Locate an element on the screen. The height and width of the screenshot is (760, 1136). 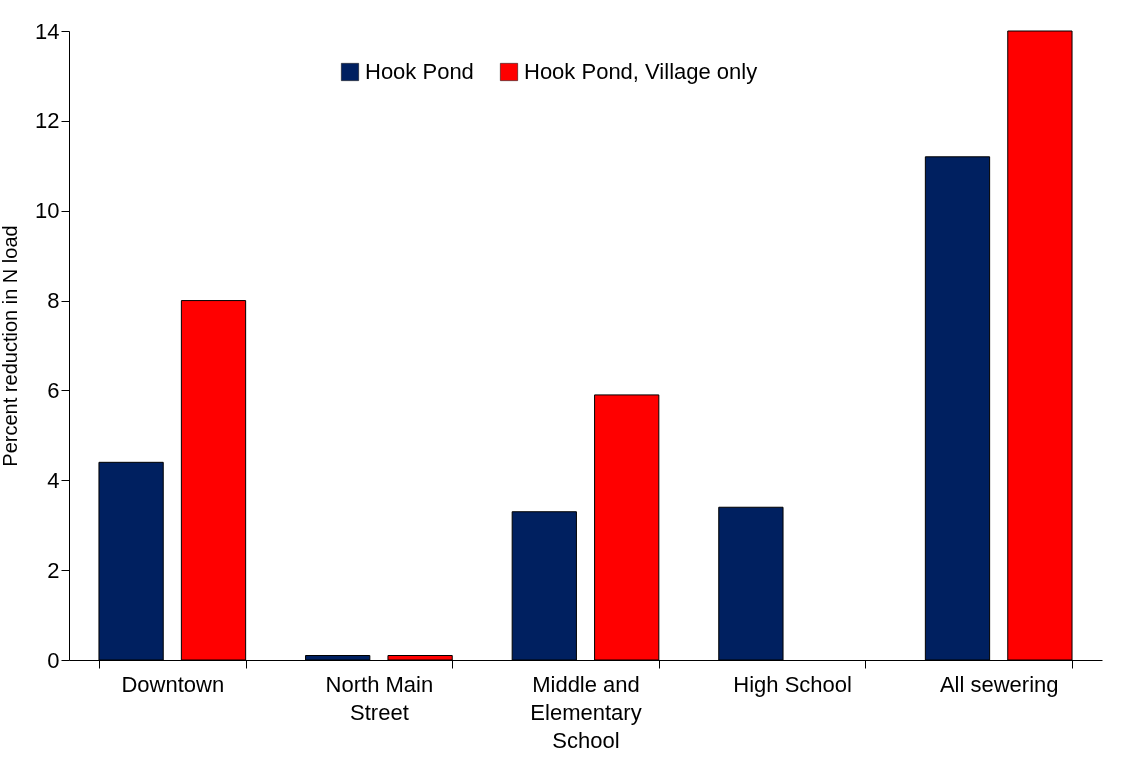
y-tick-label: 2 is located at coordinates (53, 570).